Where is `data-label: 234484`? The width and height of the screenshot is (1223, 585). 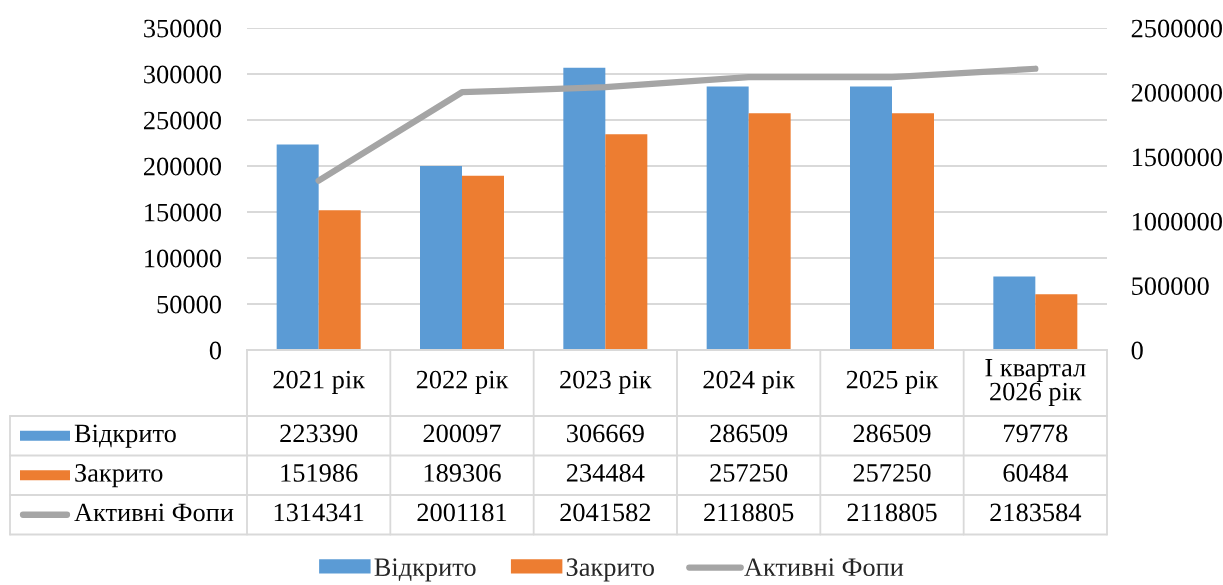
data-label: 234484 is located at coordinates (605, 473).